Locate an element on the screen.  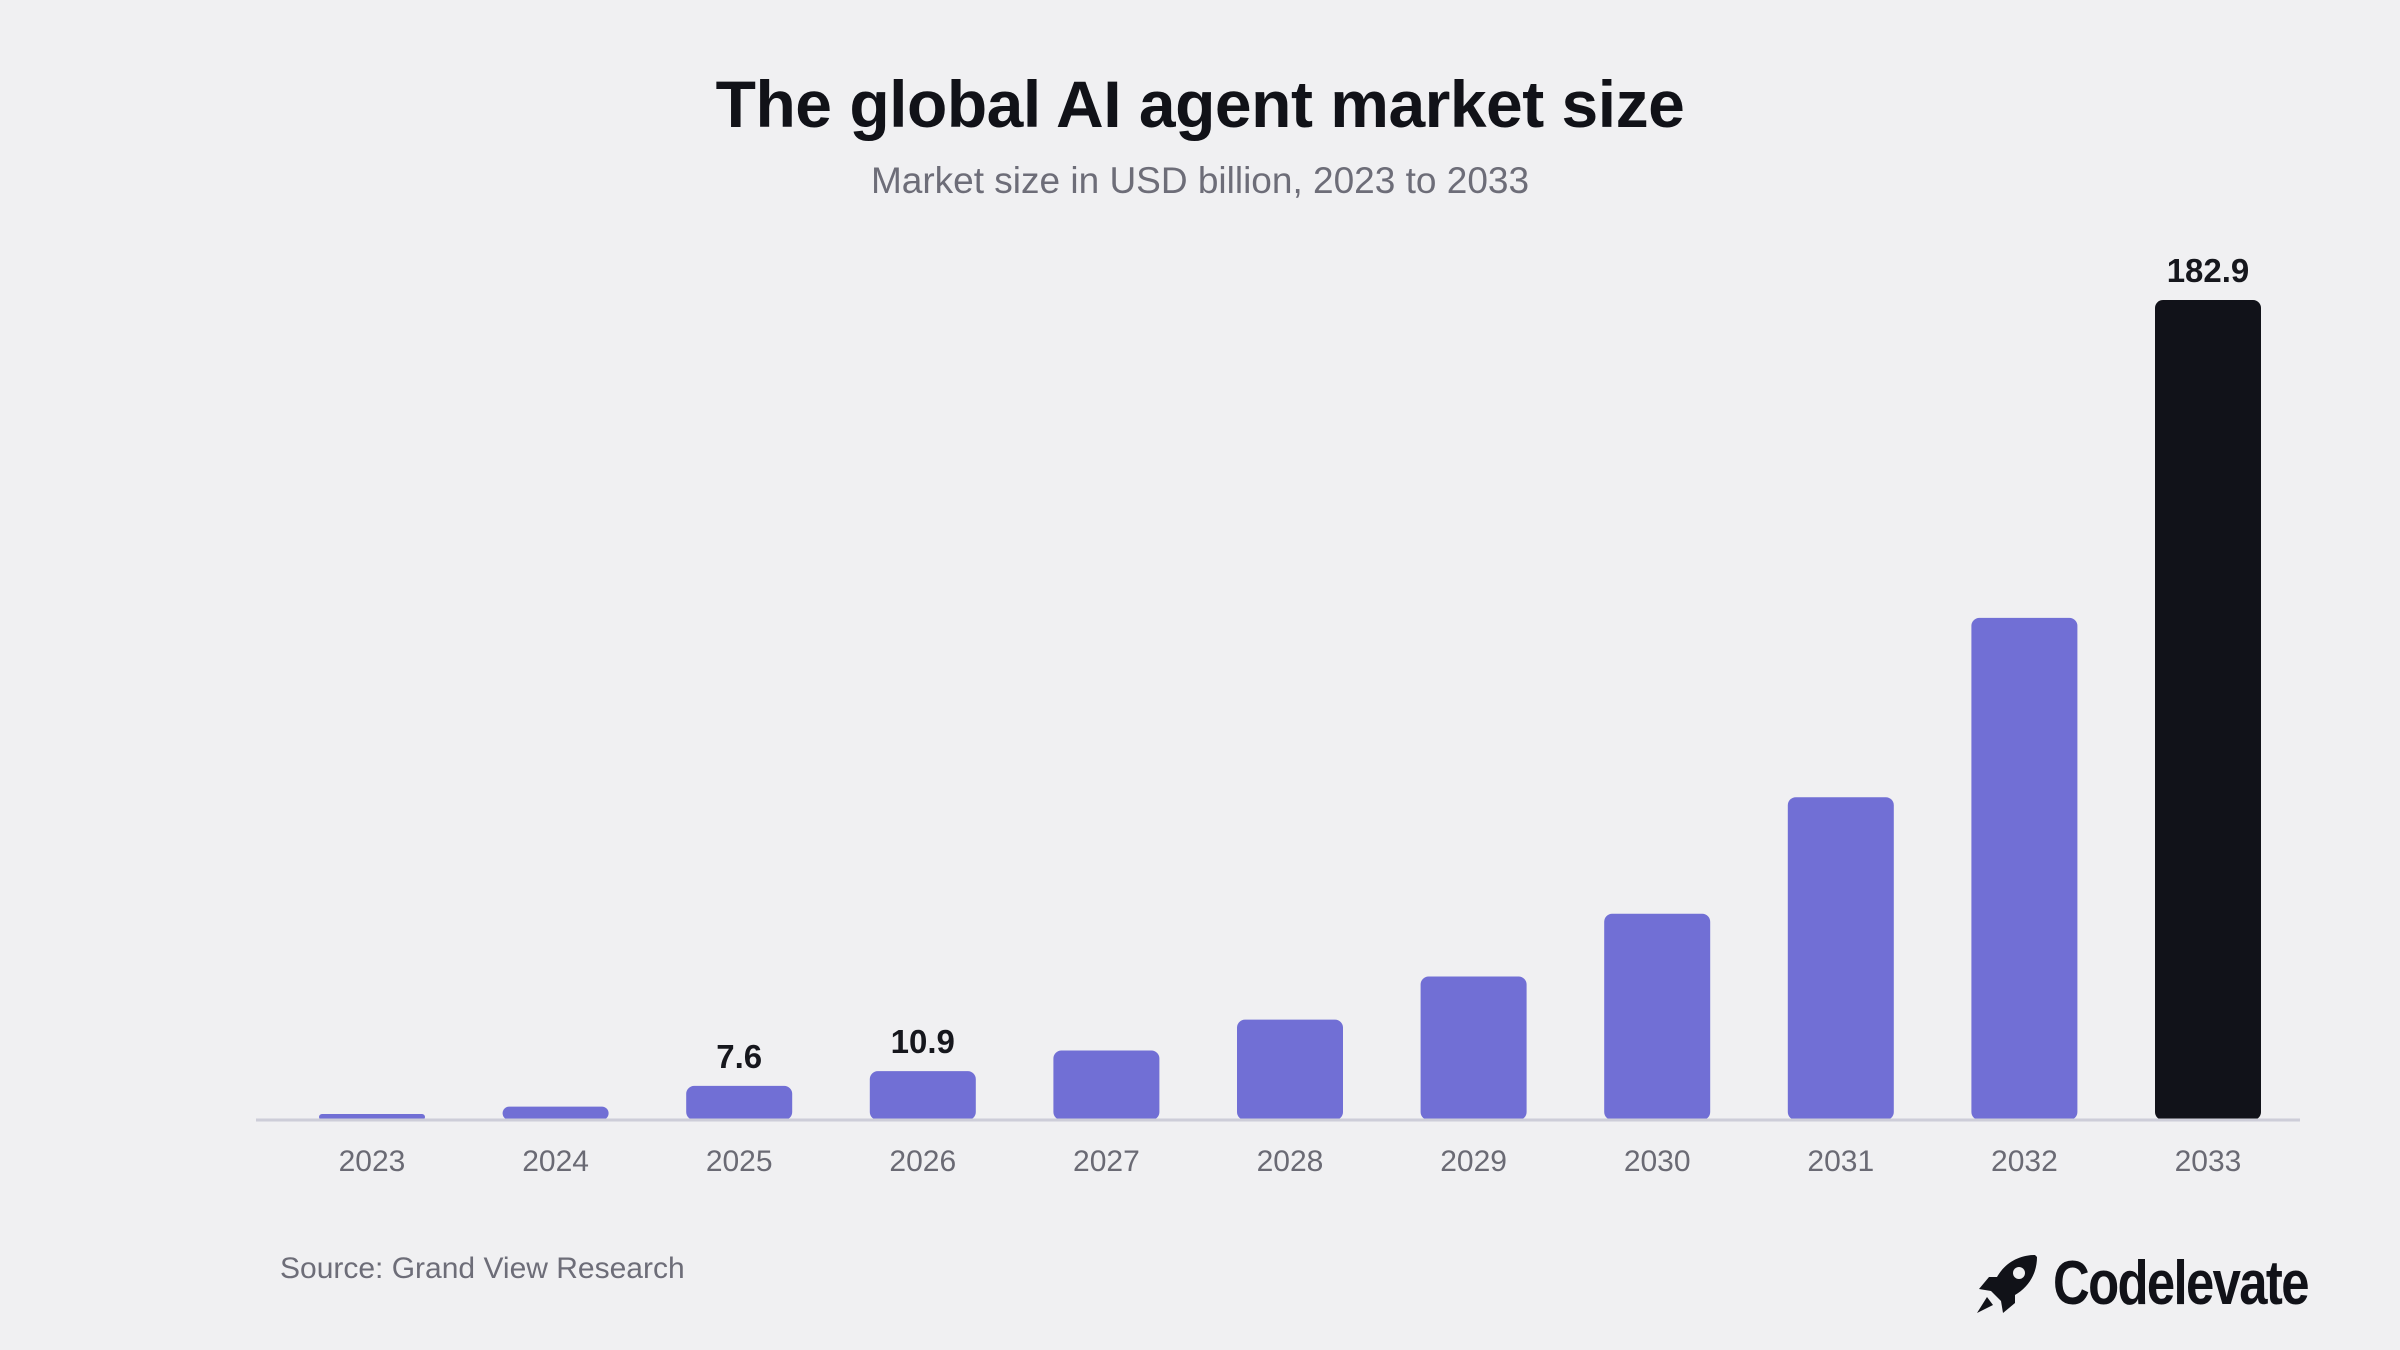
x-tick-label-2030: 2030 is located at coordinates (1657, 1161).